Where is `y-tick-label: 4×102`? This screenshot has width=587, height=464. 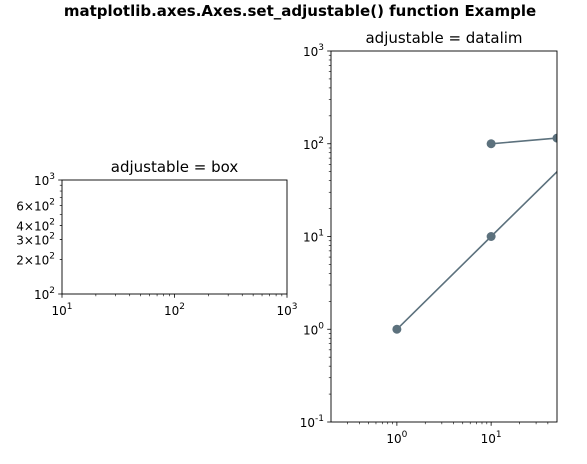
y-tick-label: 4×102 is located at coordinates (35, 225).